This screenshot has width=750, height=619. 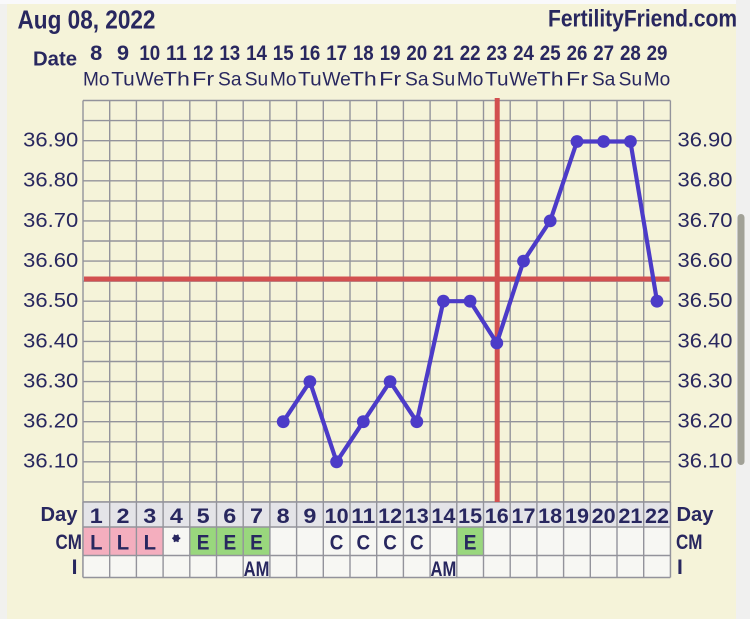 I want to click on svg-text: 25, so click(x=550, y=53).